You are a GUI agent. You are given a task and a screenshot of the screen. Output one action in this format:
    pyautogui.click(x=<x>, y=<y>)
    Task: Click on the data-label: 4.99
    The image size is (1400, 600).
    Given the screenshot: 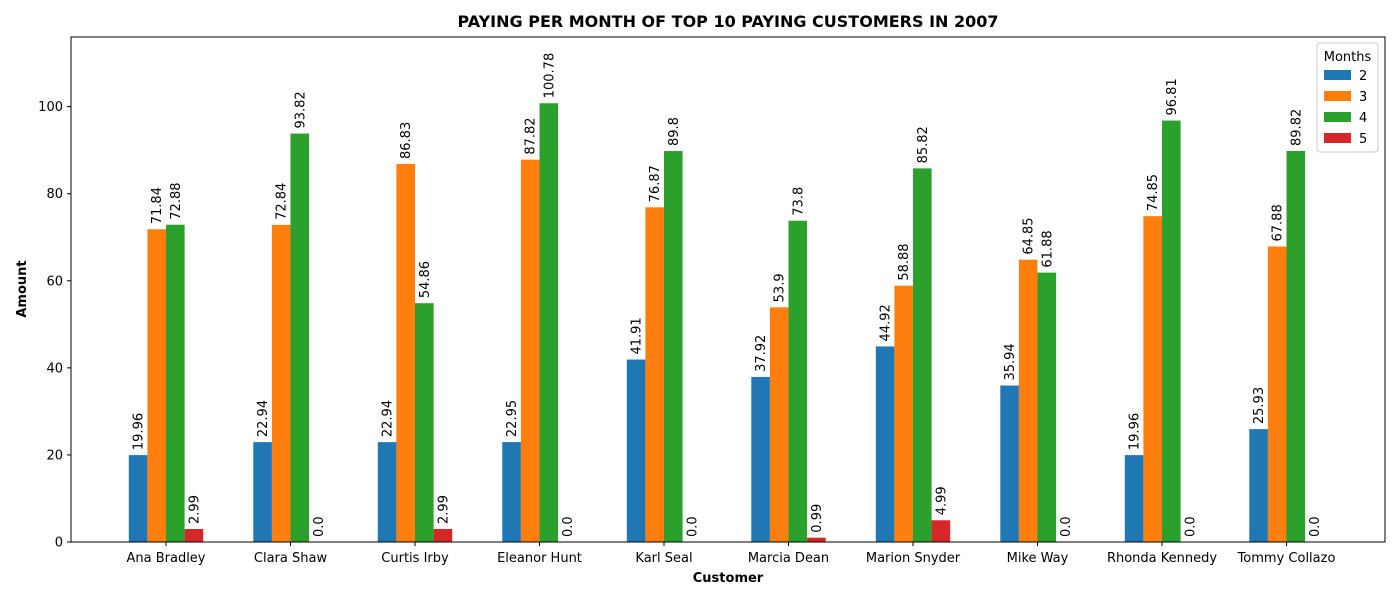 What is the action you would take?
    pyautogui.click(x=941, y=500)
    